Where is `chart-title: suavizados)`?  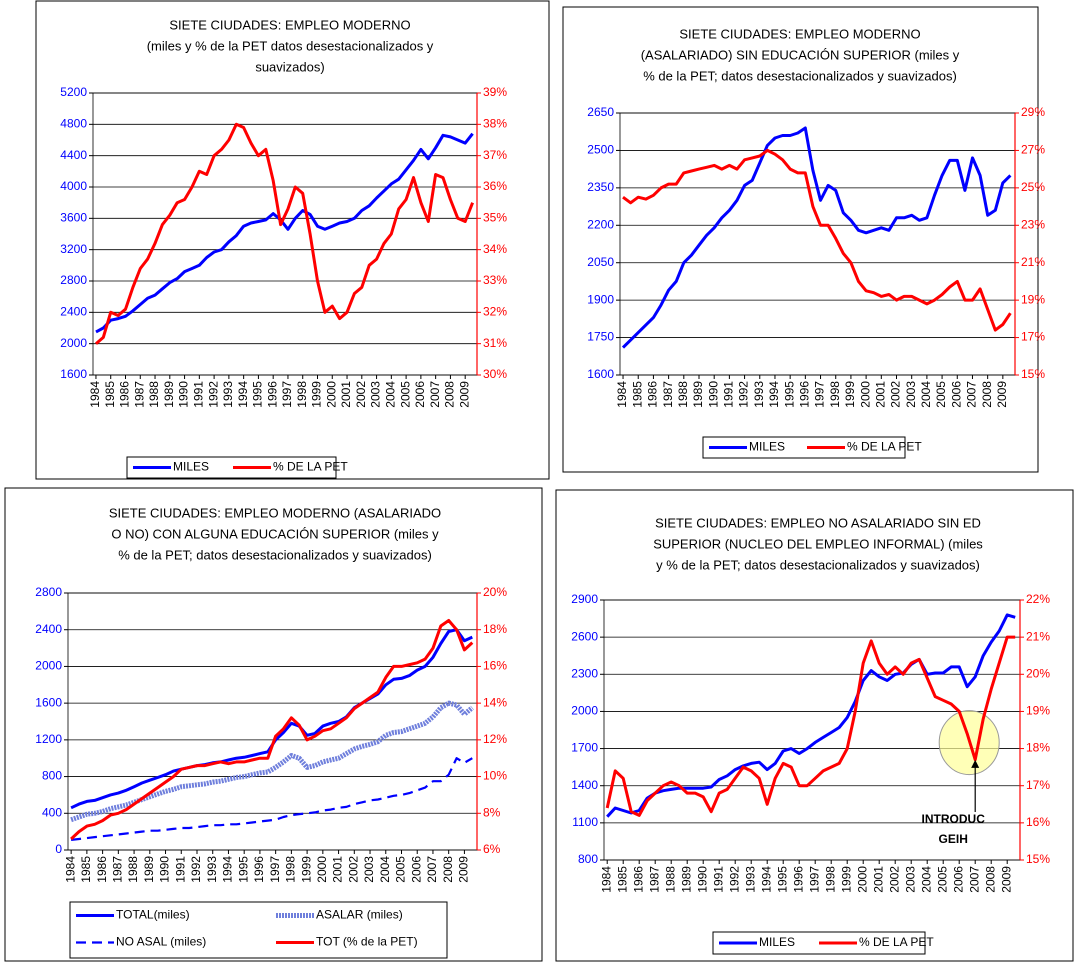
chart-title: suavizados) is located at coordinates (289, 66).